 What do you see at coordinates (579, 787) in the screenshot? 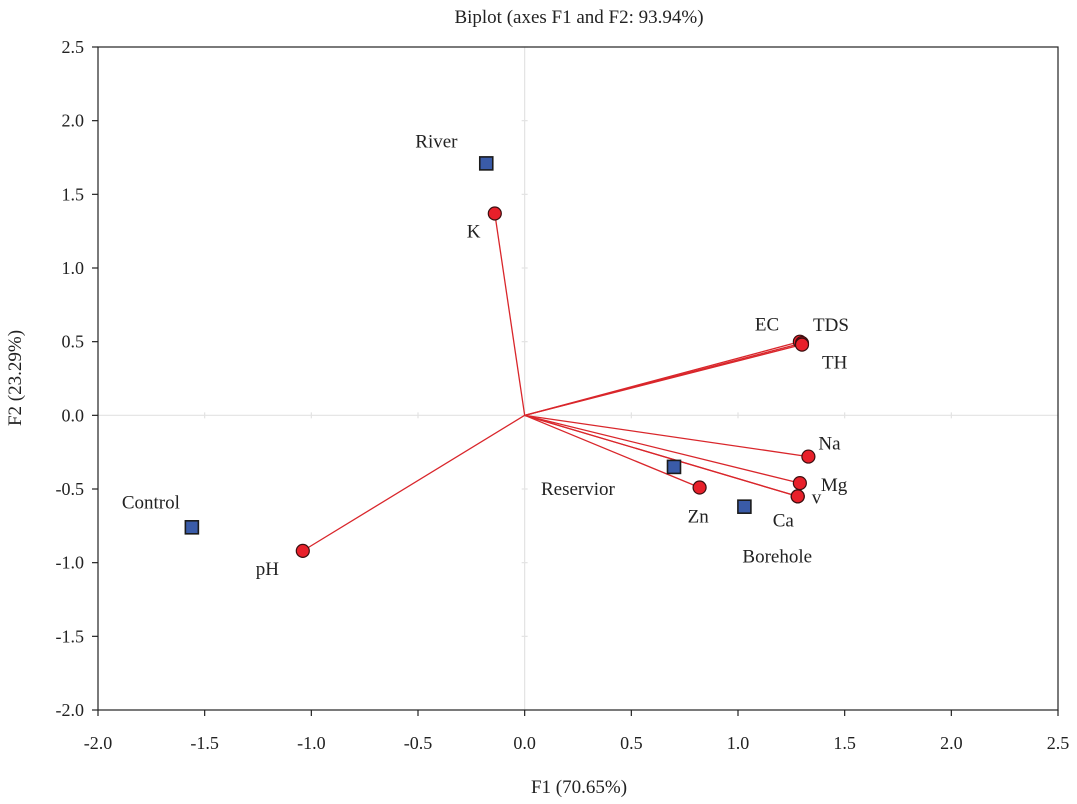
I see `x-axis-title: F1 (70.65%)` at bounding box center [579, 787].